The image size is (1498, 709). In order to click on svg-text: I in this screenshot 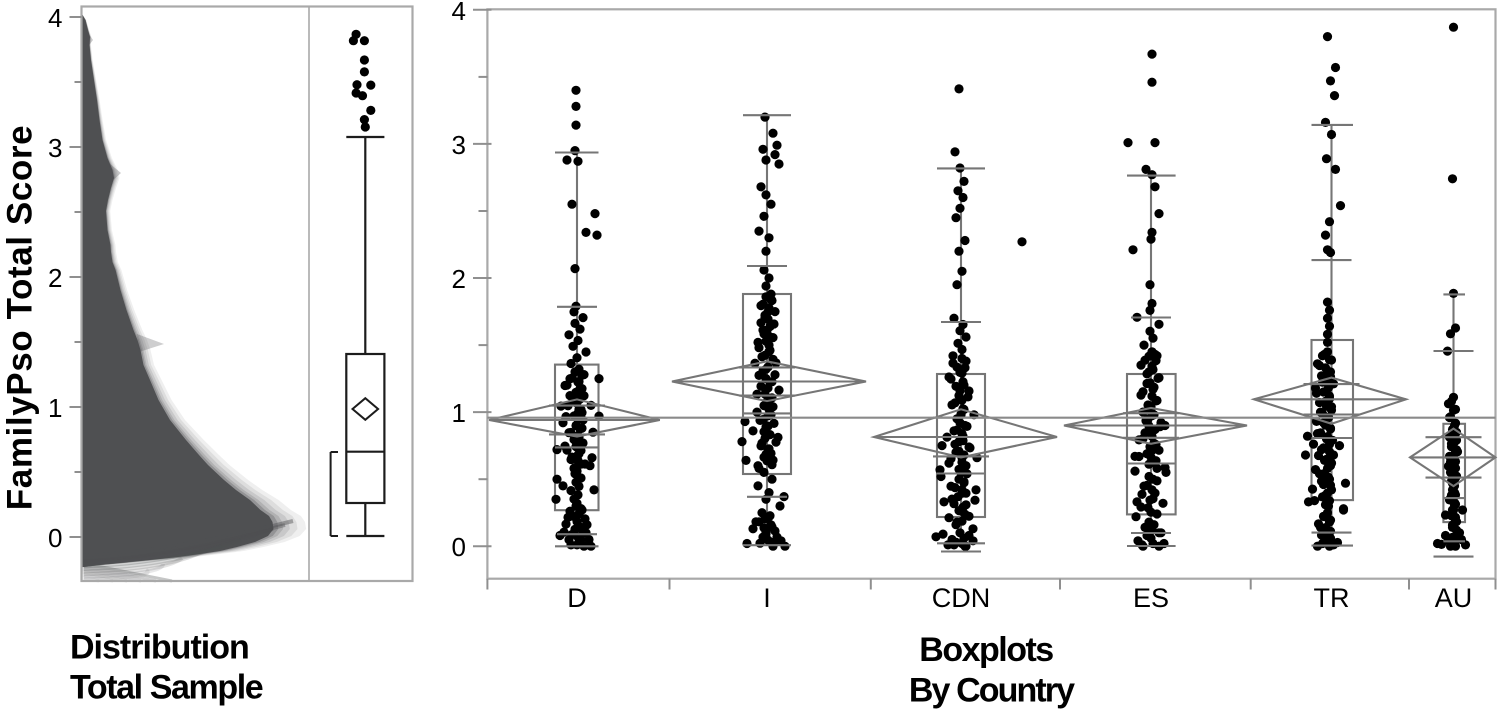, I will do `click(767, 598)`.